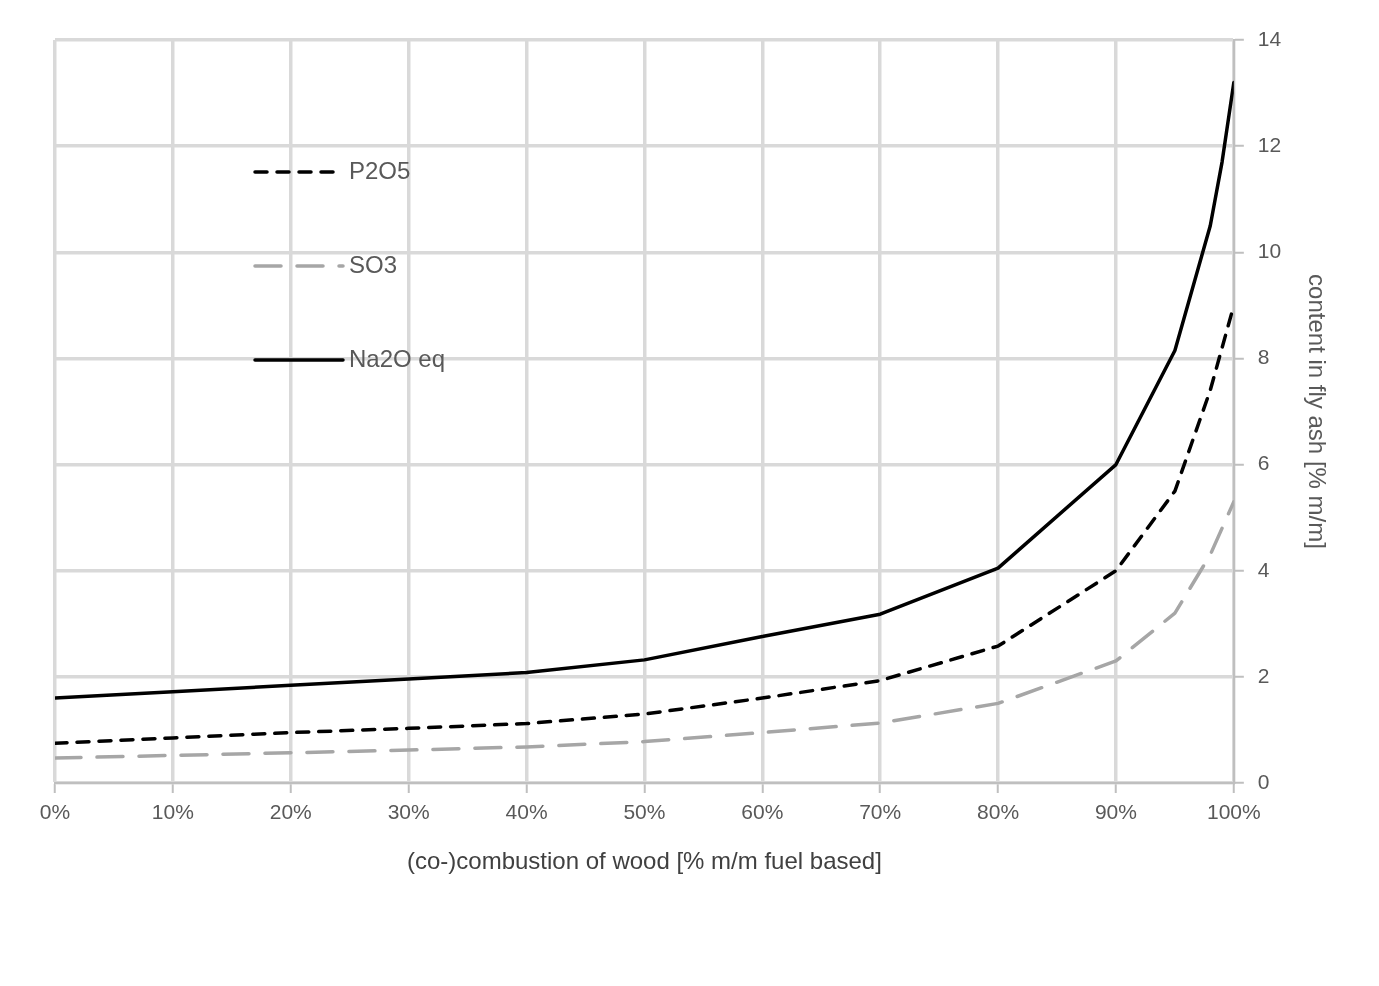 The height and width of the screenshot is (986, 1379). Describe the element at coordinates (1263, 463) in the screenshot. I see `y-tick-label: 6` at that location.